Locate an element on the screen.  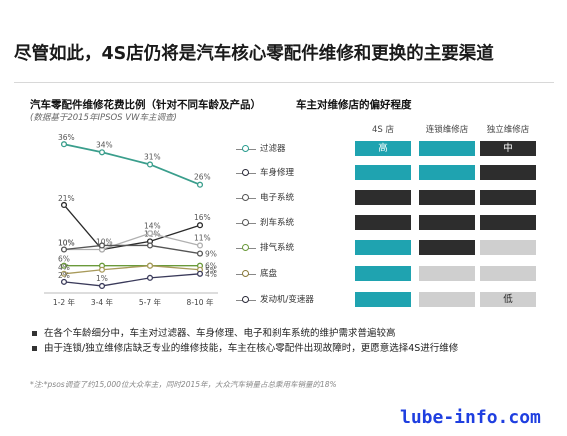
left-chart-title: 汽车零配件维修花费比例（针对不同车龄及产品） is located at coordinates (145, 105).